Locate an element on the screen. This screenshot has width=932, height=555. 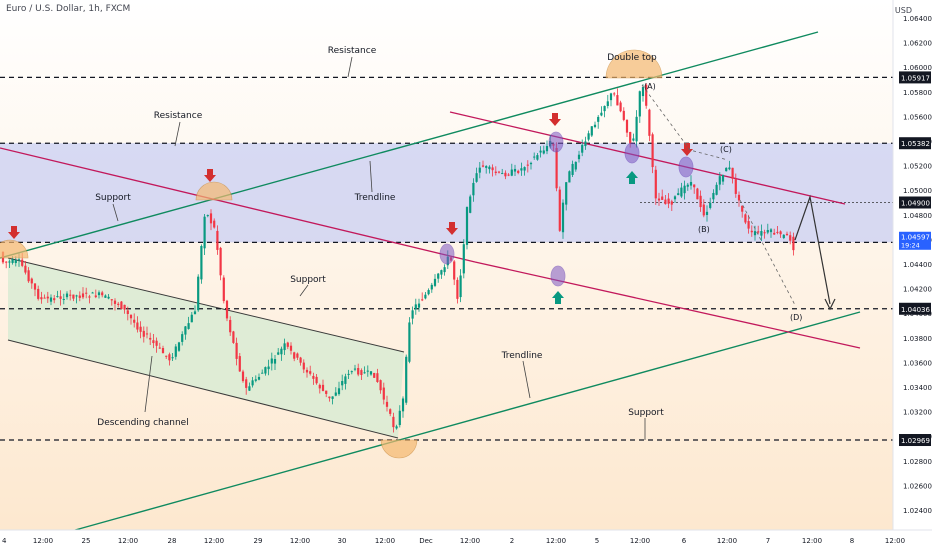
red-resistance-line-right is located at coordinates (667, 305).